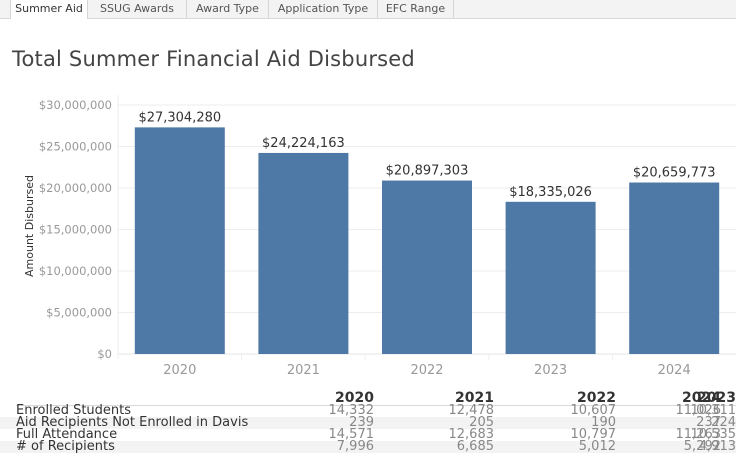  I want to click on y-tick-label: $30,000,000, so click(75, 105).